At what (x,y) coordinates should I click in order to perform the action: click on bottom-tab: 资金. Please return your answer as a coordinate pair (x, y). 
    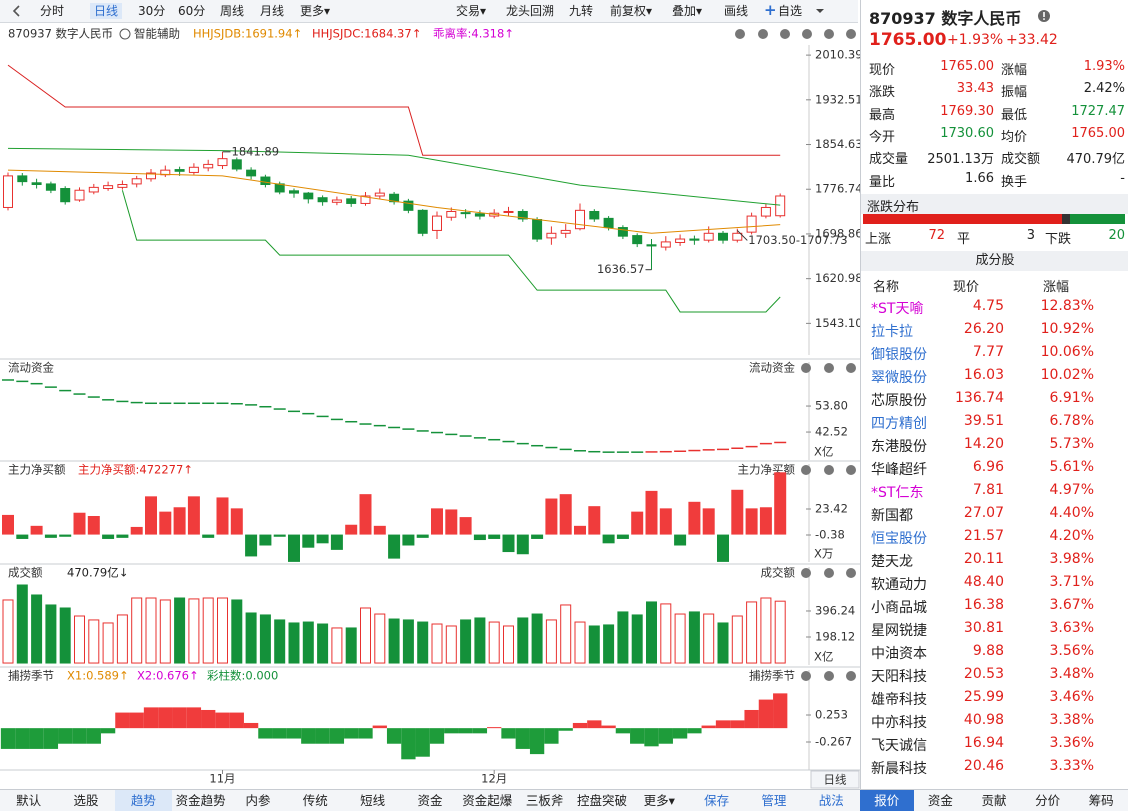
    Looking at the image, I should click on (430, 800).